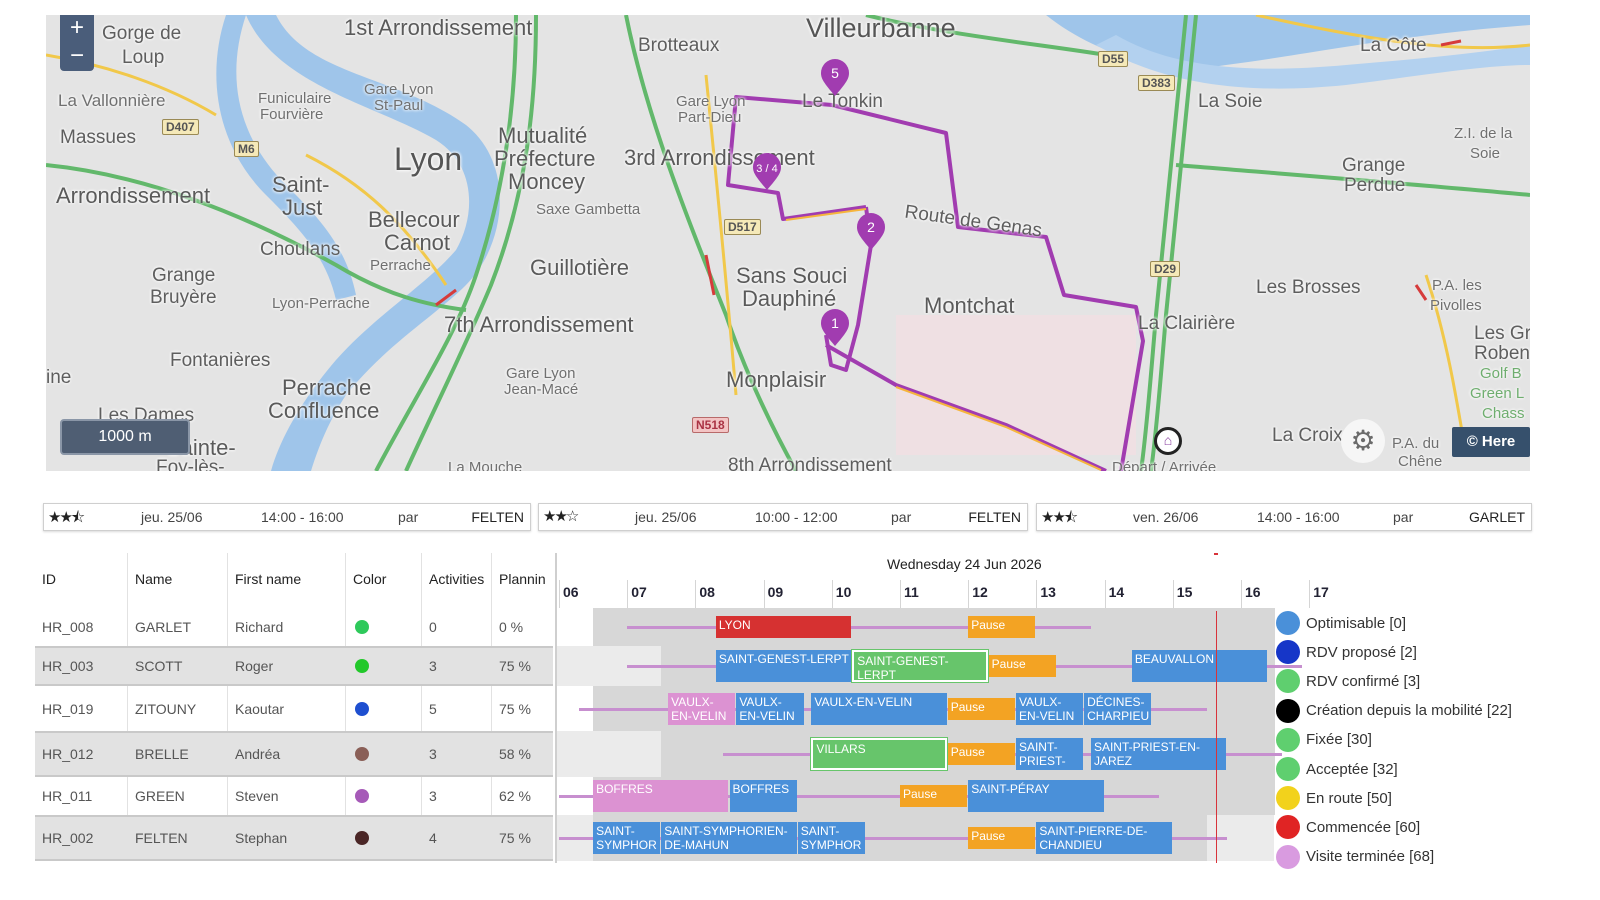 Image resolution: width=1600 pixels, height=900 pixels. What do you see at coordinates (1363, 441) in the screenshot?
I see `map-settings-button: ⚙` at bounding box center [1363, 441].